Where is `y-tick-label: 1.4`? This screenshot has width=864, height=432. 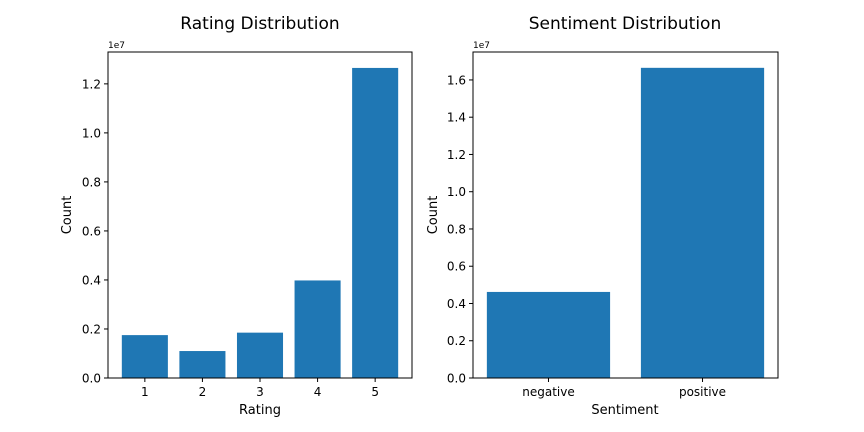
y-tick-label: 1.4 is located at coordinates (456, 118).